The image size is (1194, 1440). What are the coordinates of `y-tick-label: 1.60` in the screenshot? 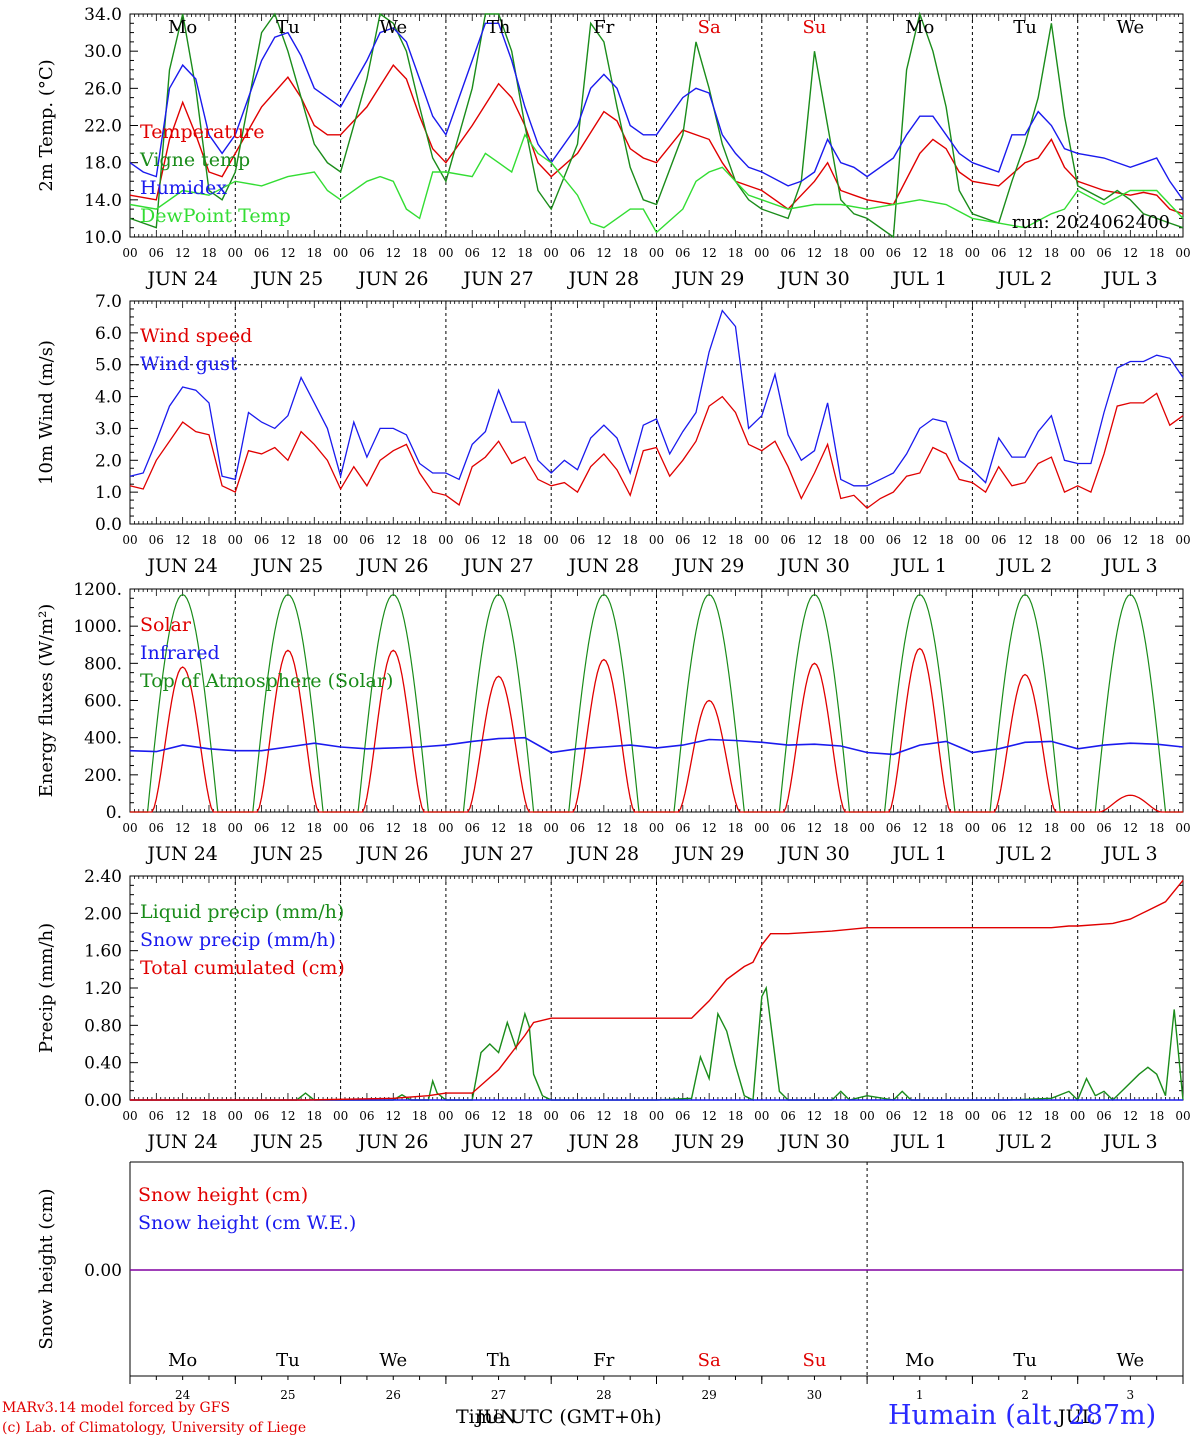 It's located at (103, 952).